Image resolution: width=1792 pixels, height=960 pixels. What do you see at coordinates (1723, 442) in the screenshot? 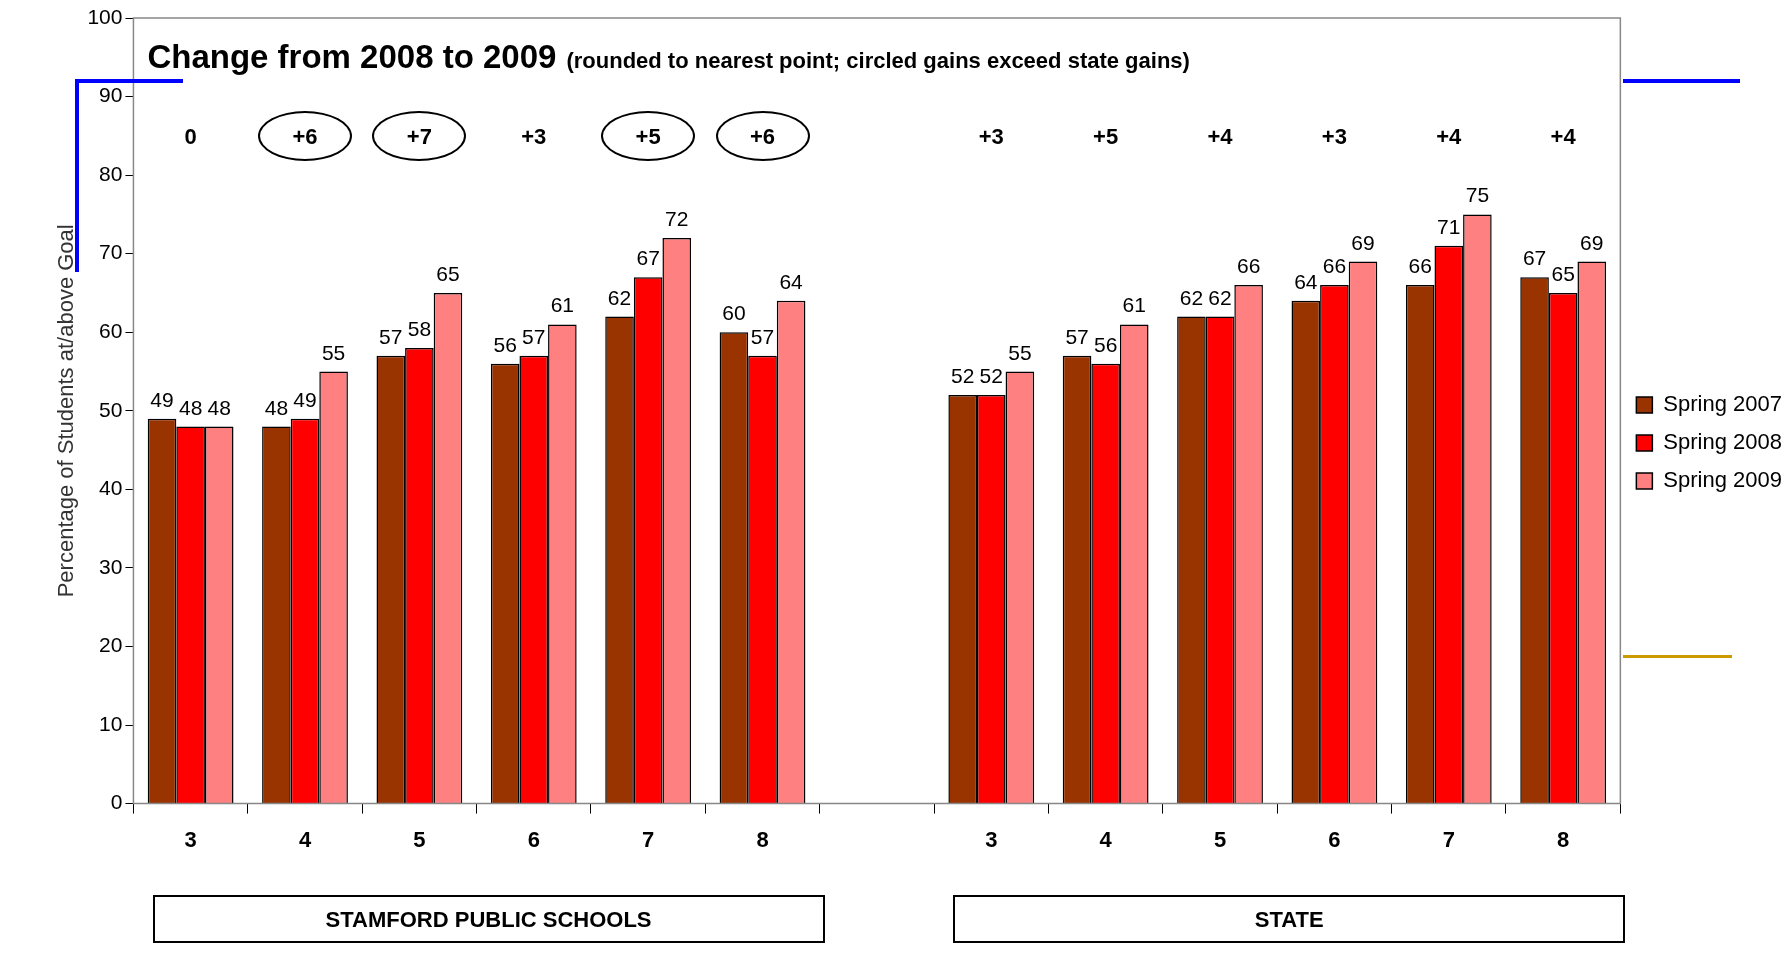
I see `legend-label: Spring 2008` at bounding box center [1723, 442].